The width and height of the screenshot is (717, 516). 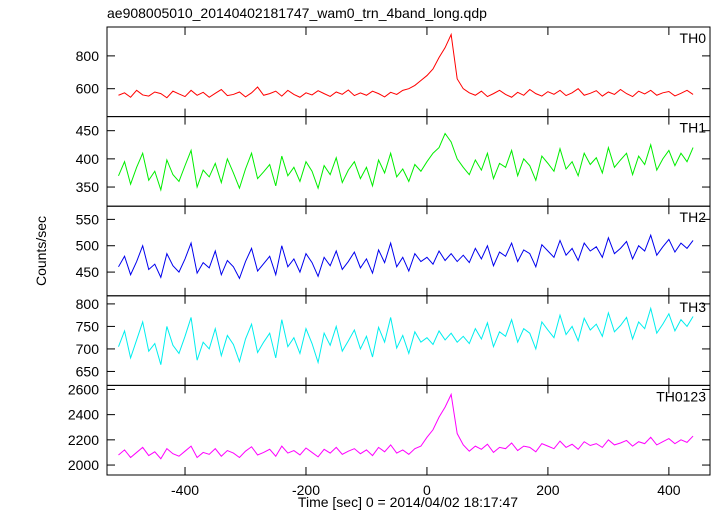 I want to click on panel-label: TH3, so click(x=693, y=307).